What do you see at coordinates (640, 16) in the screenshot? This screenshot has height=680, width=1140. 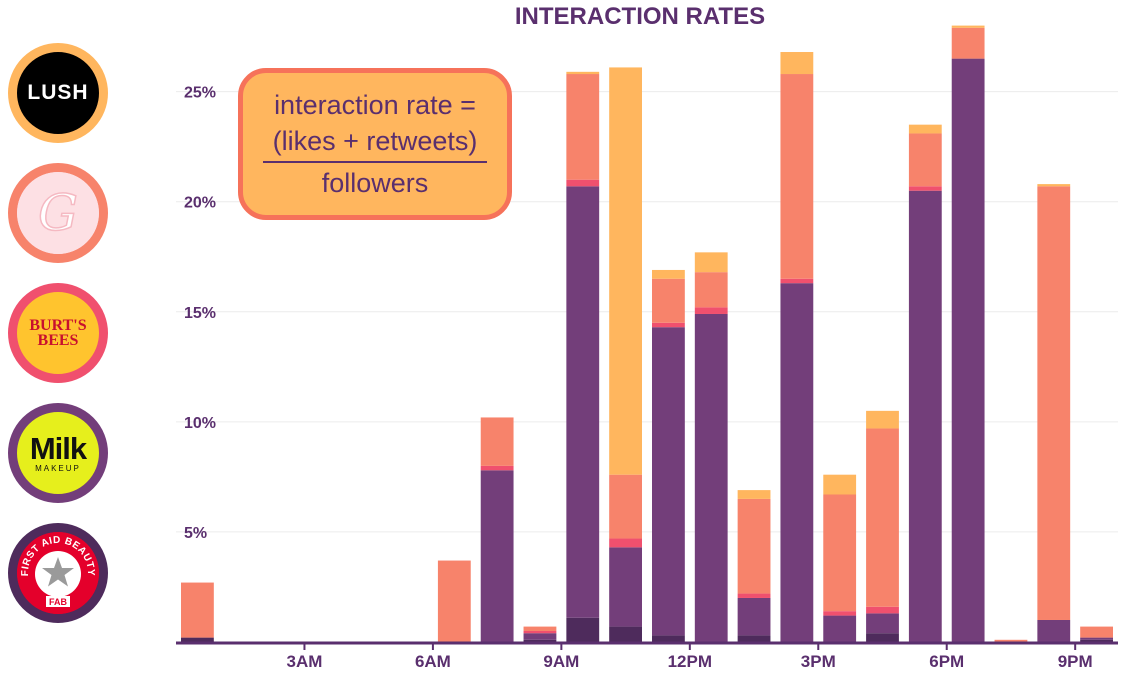 I see `chart-title: INTERACTION RATES` at bounding box center [640, 16].